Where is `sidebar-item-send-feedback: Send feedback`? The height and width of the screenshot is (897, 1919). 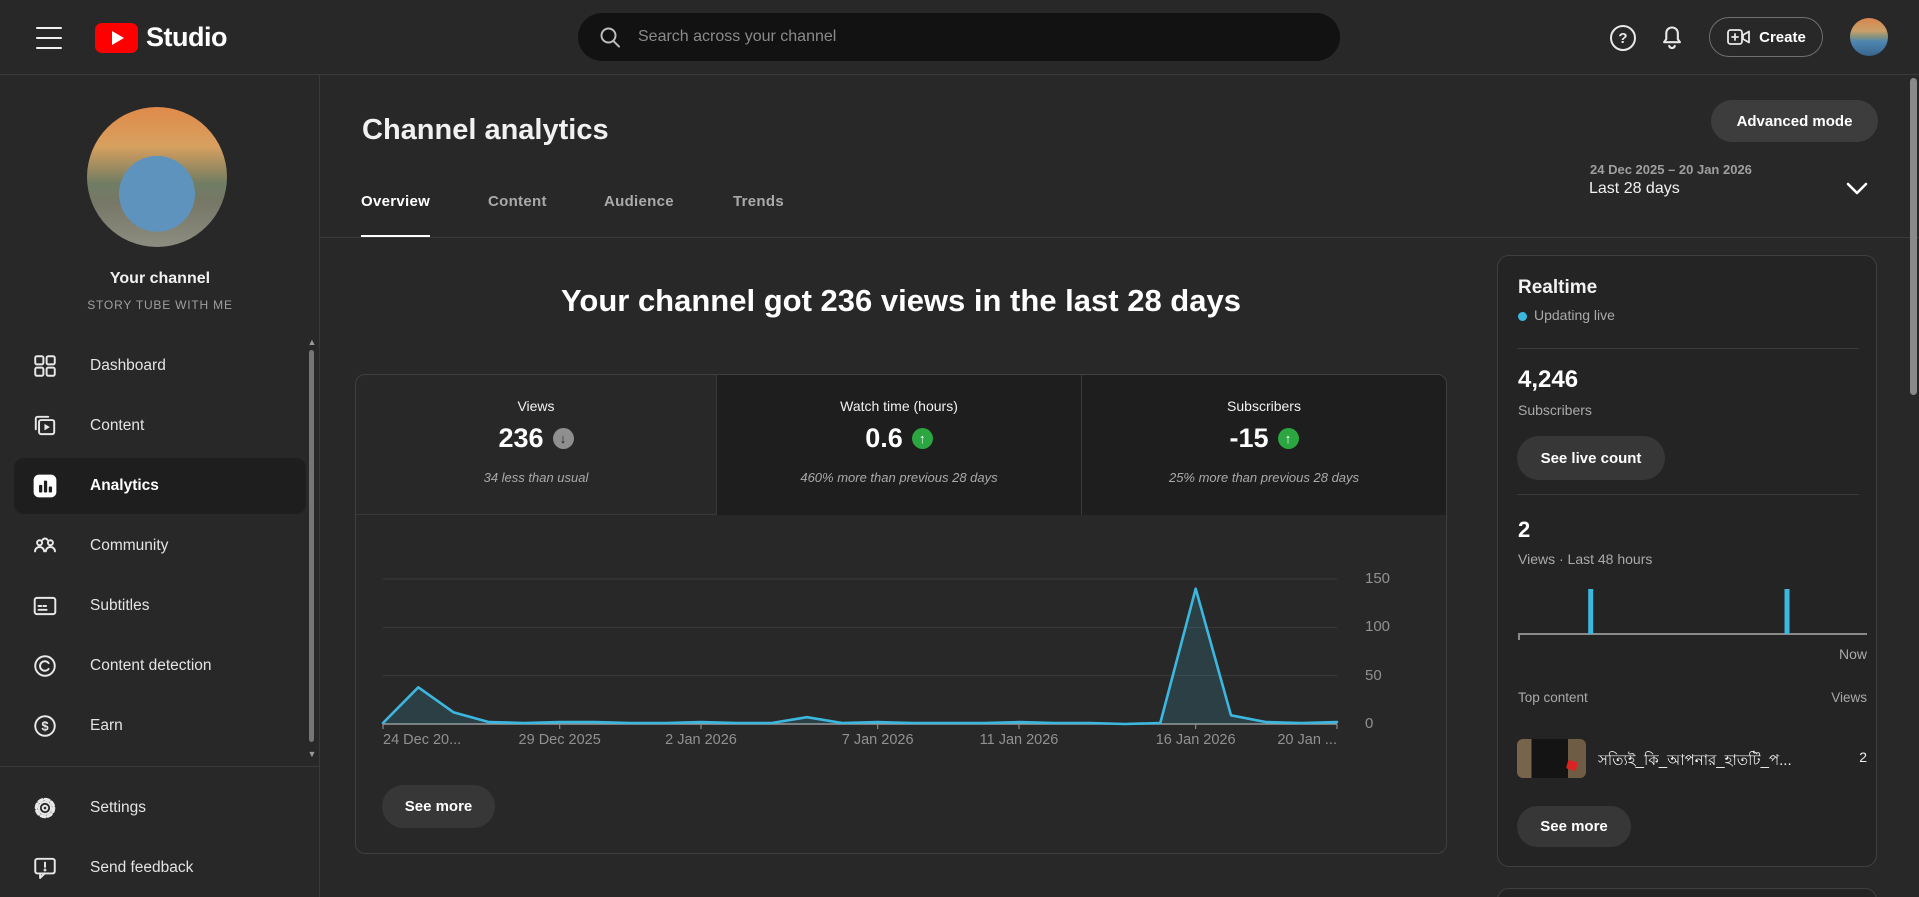 sidebar-item-send-feedback: Send feedback is located at coordinates (160, 867).